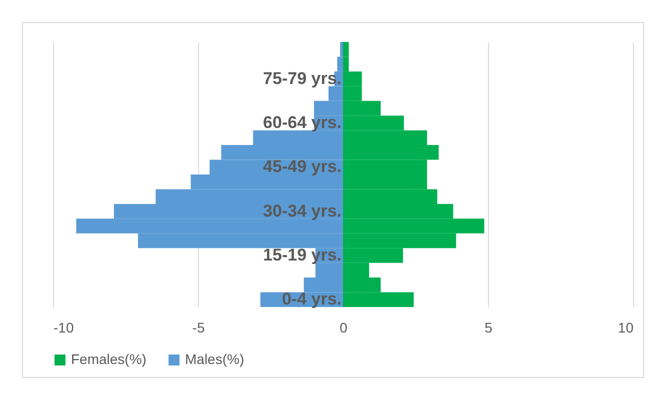 This screenshot has width=663, height=416. I want to click on y-tick-label: 30-34 yrs., so click(302, 210).